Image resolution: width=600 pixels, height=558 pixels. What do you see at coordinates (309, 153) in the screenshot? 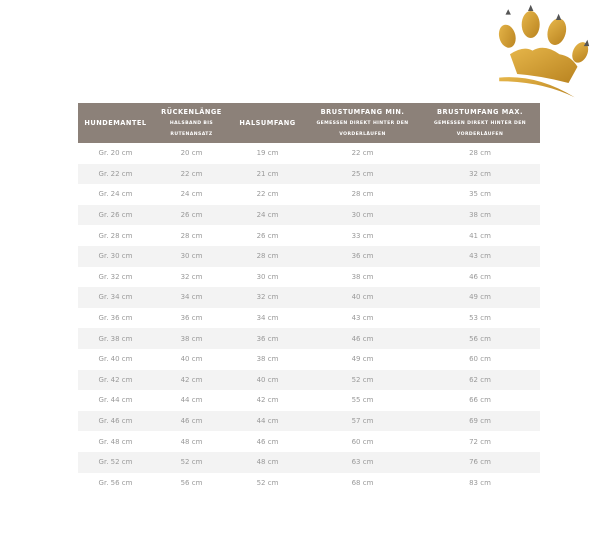
I see `table-row: Gr. 20 cm 20 cm 19 cm 22 cm 28 cm` at bounding box center [309, 153].